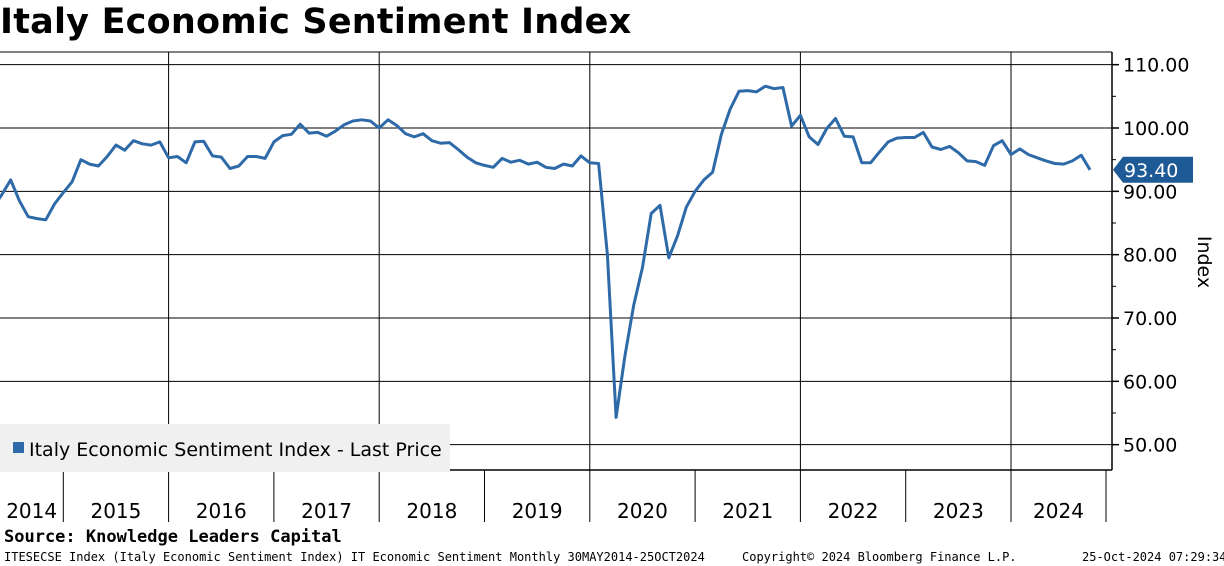 This screenshot has width=1224, height=566. Describe the element at coordinates (958, 511) in the screenshot. I see `x-tick-label: 2023` at that location.